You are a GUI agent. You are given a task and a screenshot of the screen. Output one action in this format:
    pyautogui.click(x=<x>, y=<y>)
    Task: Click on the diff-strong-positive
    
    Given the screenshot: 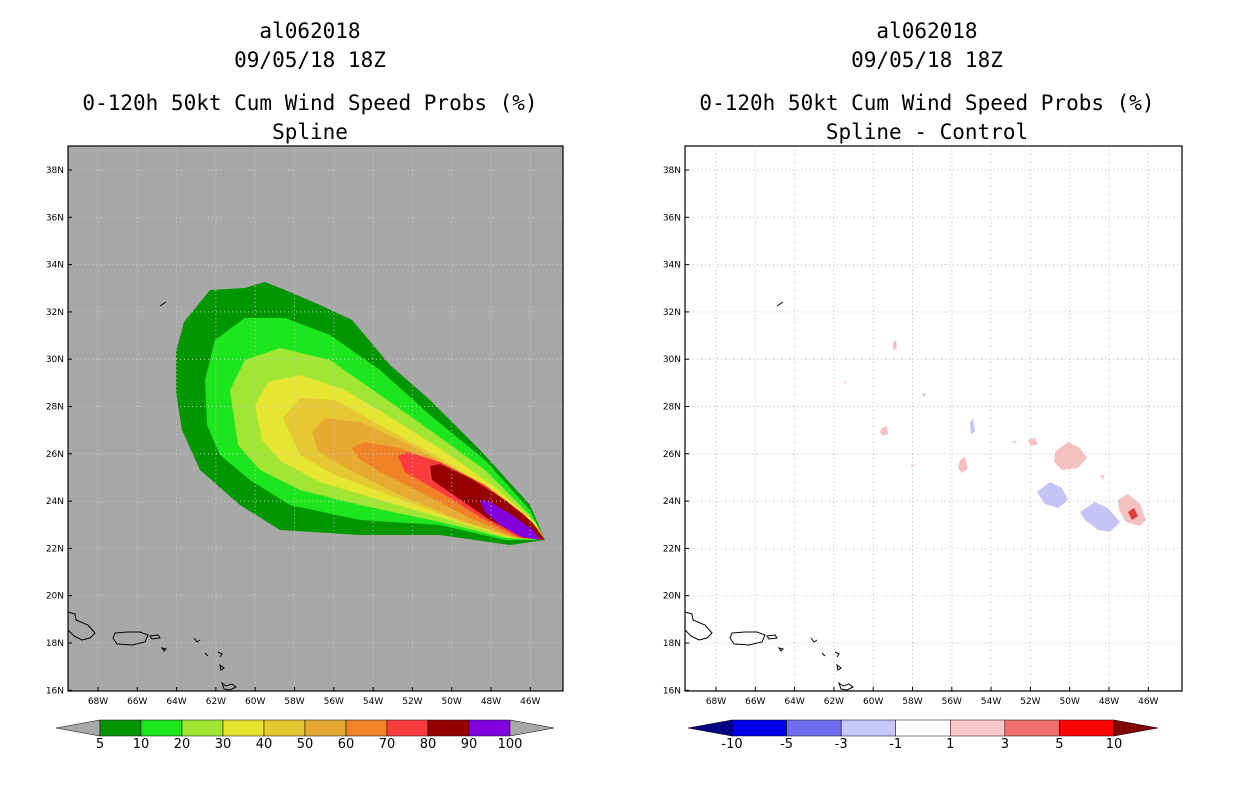 What is the action you would take?
    pyautogui.click(x=1133, y=514)
    